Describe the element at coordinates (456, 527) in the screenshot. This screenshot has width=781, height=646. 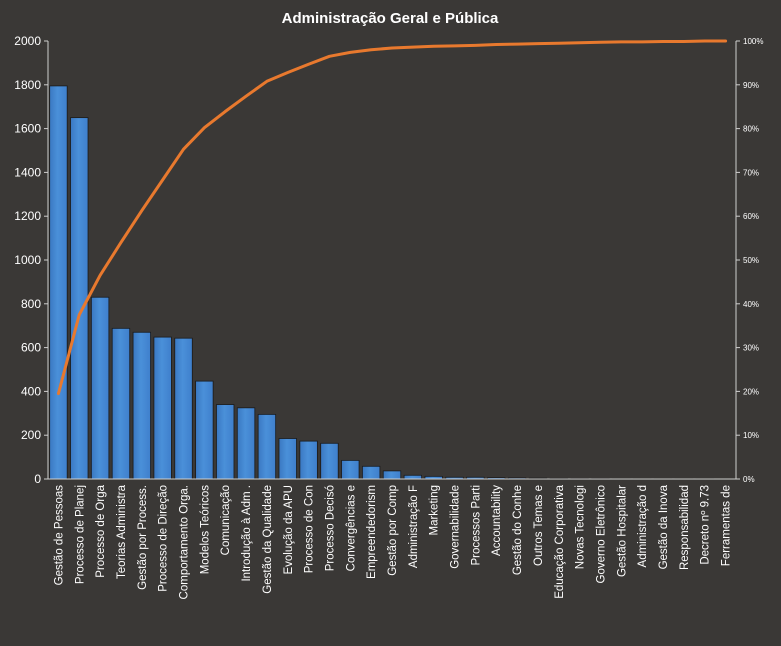
I see `category-label: Governabilidade` at that location.